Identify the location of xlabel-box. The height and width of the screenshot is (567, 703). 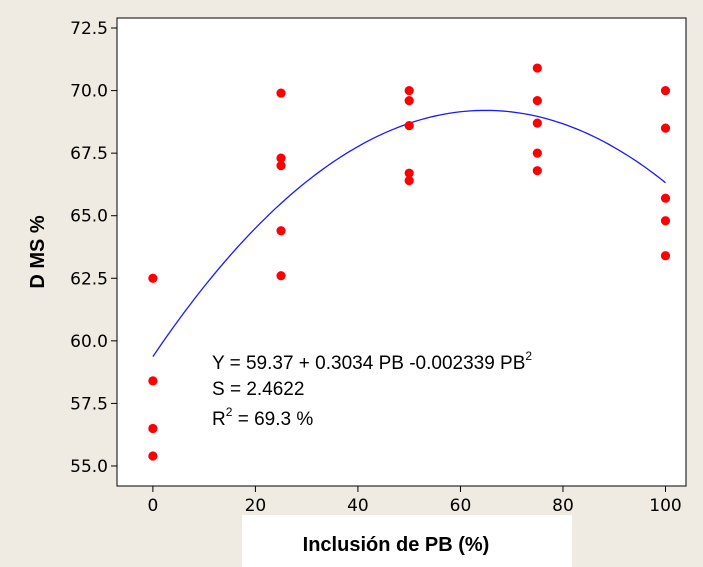
(407, 541).